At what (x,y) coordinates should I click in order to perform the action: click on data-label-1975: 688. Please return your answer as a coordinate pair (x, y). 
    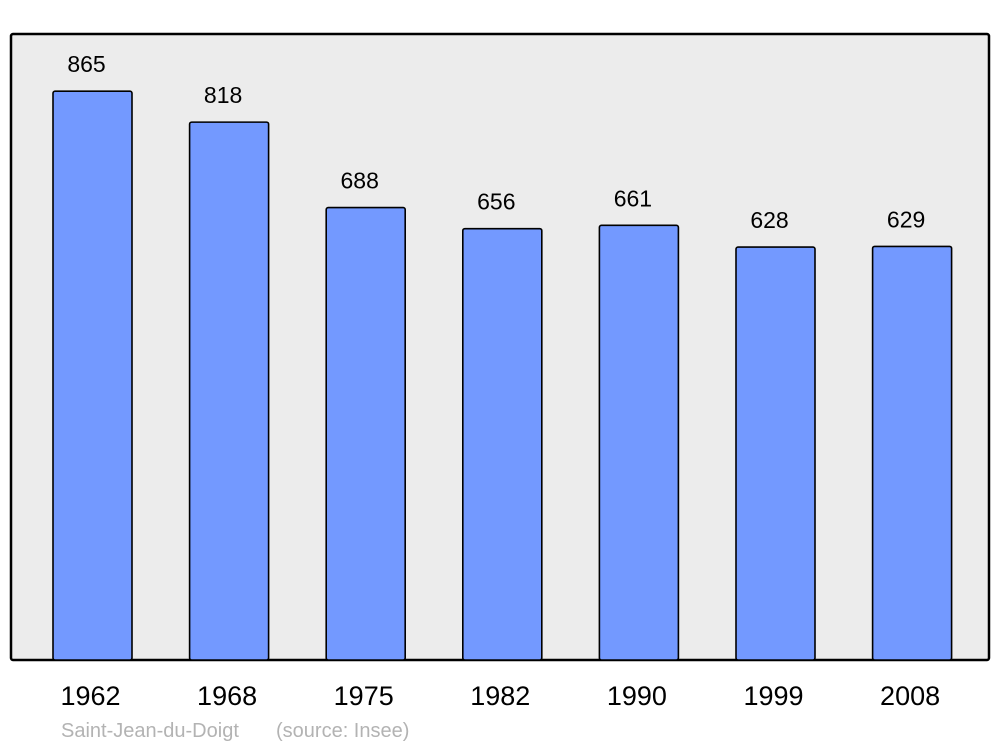
    Looking at the image, I should click on (360, 181).